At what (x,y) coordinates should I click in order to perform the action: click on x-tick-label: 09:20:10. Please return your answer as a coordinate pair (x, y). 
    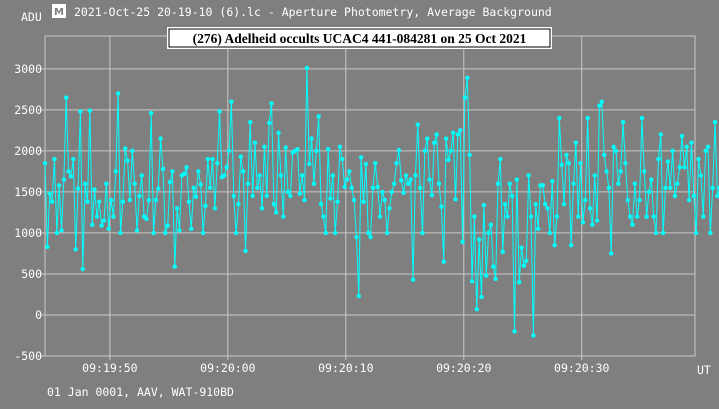
    Looking at the image, I should click on (345, 368).